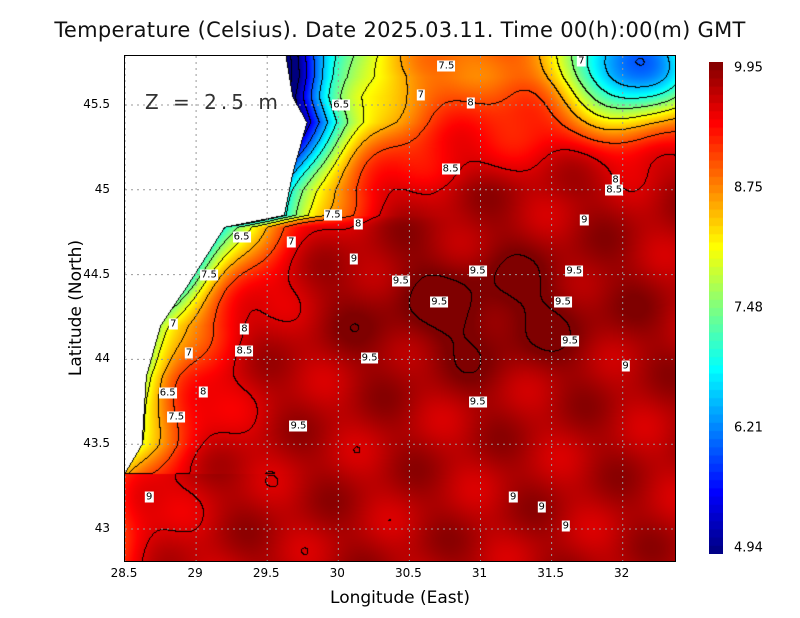  Describe the element at coordinates (266, 573) in the screenshot. I see `x-tick-label: 29.5` at that location.